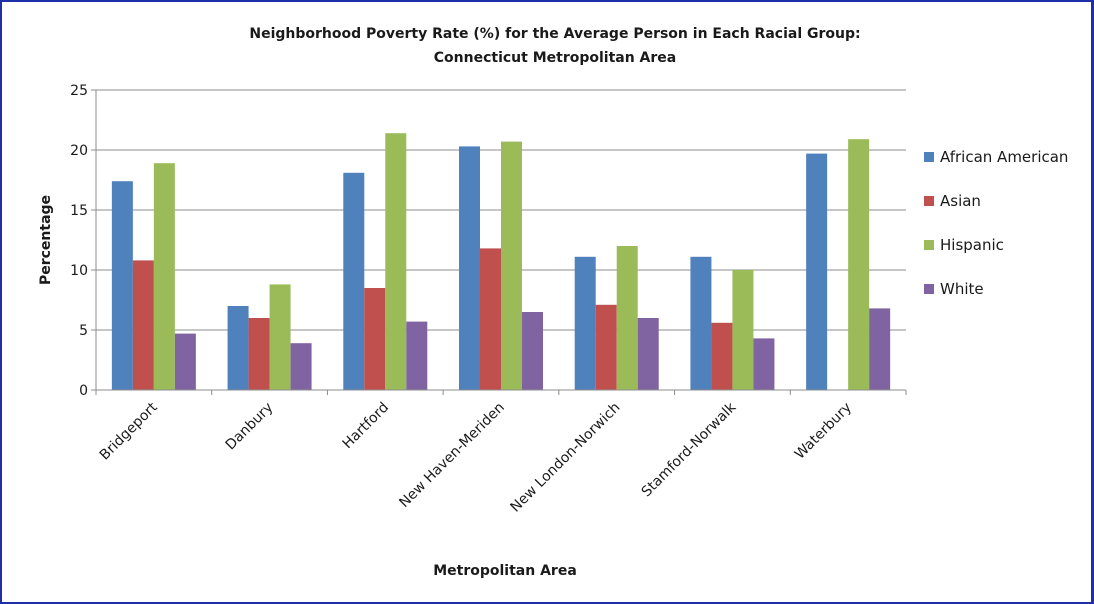 The width and height of the screenshot is (1094, 604). I want to click on chart-title-line-2: Connecticut Metropolitan Area, so click(555, 58).